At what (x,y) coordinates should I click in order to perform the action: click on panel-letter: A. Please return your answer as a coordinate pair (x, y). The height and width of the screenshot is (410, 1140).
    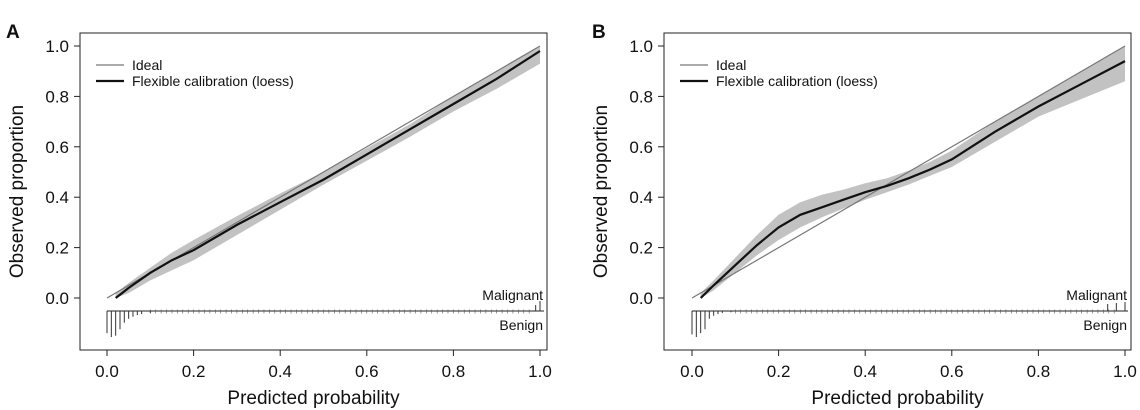
    Looking at the image, I should click on (13, 32).